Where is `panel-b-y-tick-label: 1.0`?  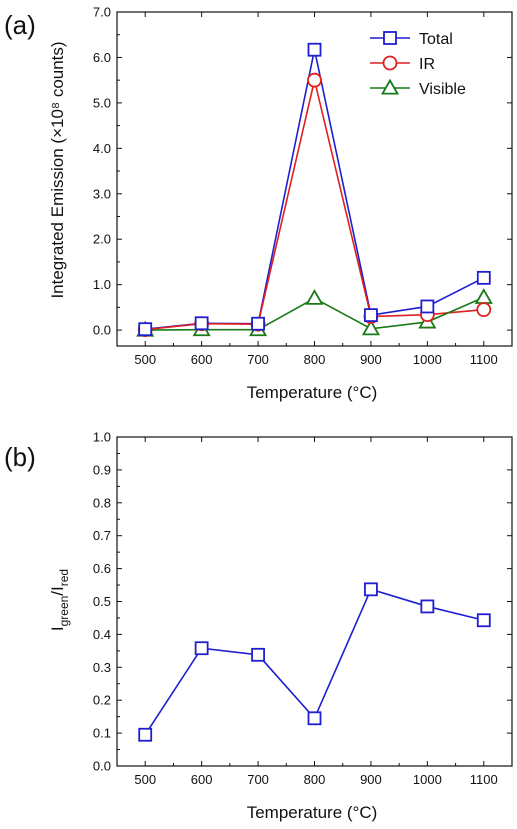 panel-b-y-tick-label: 1.0 is located at coordinates (102, 437).